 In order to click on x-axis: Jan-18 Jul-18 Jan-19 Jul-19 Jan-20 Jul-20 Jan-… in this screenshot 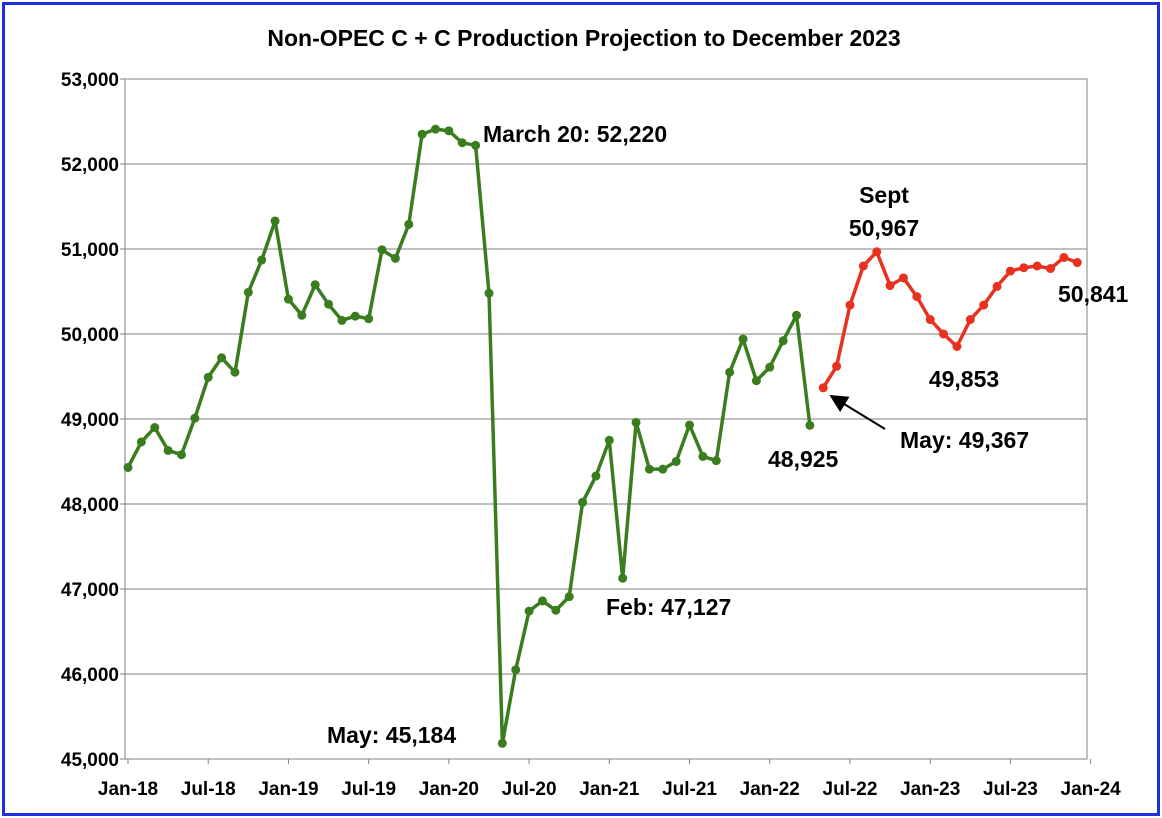, I will do `click(609, 779)`.